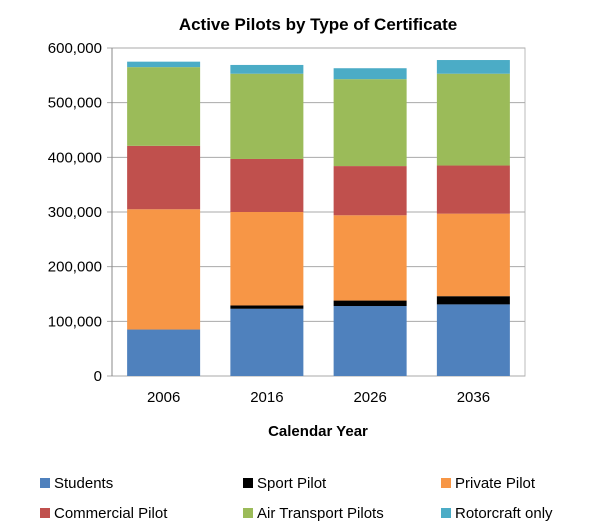 The width and height of the screenshot is (600, 527). I want to click on x-tick-label: 2036, so click(473, 397).